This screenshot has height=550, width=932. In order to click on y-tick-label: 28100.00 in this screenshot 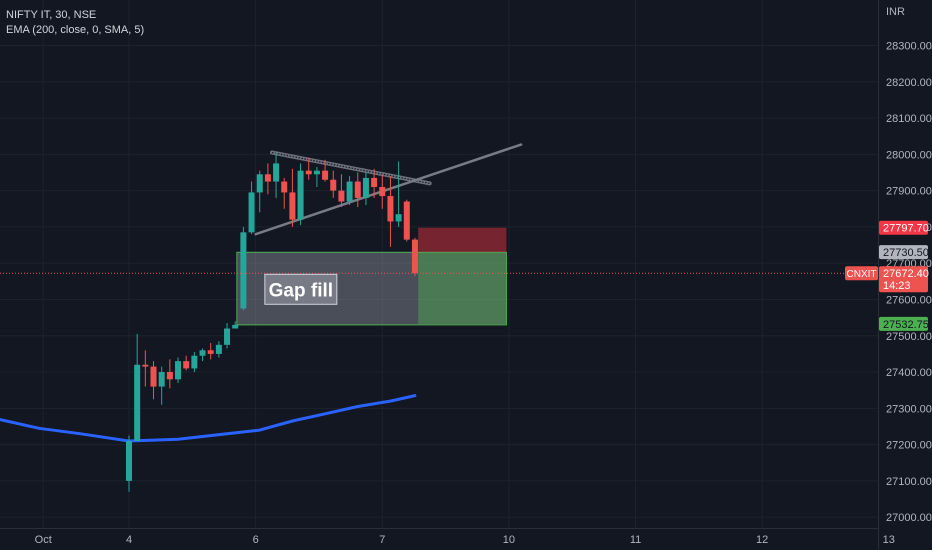, I will do `click(909, 119)`.